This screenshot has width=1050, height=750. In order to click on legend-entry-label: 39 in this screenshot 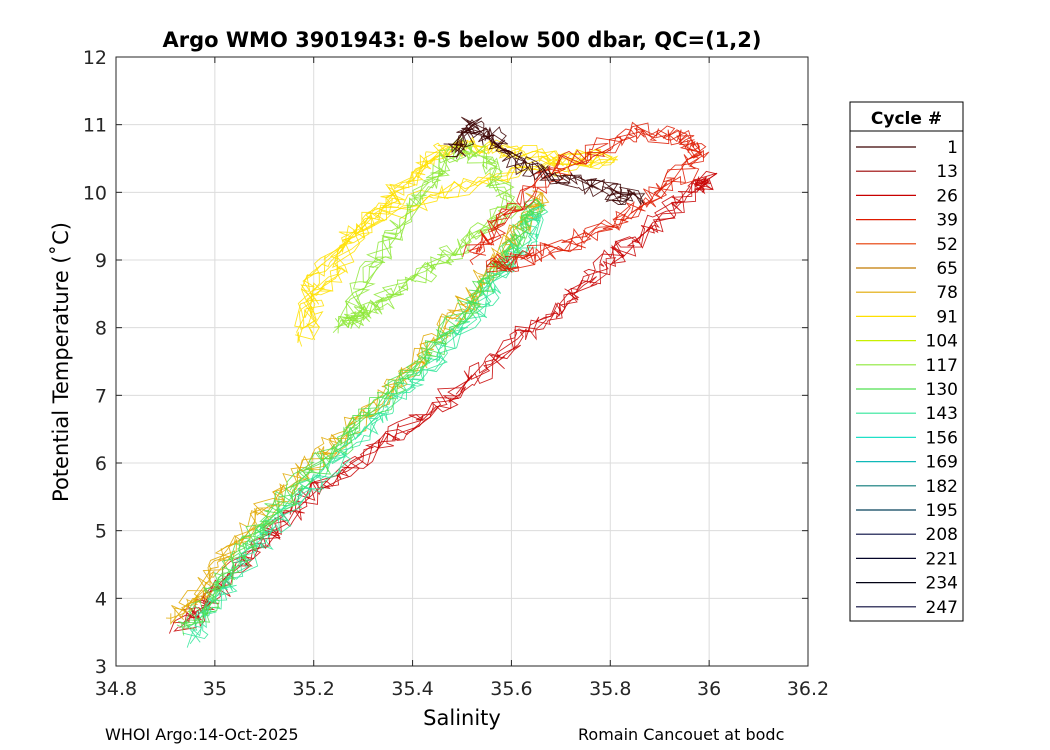, I will do `click(947, 221)`.